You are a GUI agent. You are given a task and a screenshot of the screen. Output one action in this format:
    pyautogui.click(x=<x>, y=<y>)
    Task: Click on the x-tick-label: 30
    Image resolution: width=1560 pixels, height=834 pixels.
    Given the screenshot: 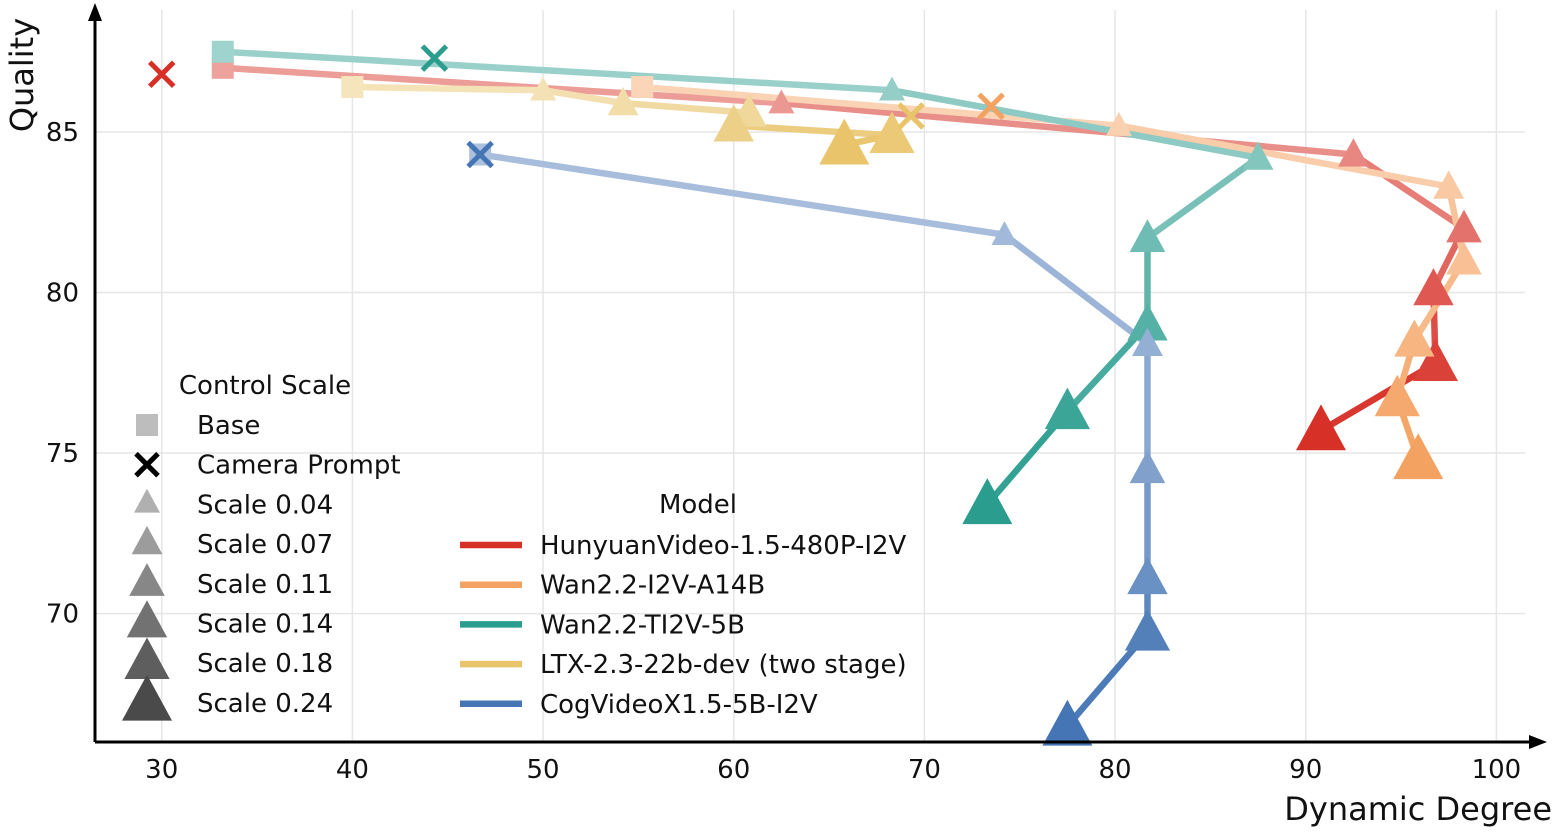 What is the action you would take?
    pyautogui.click(x=161, y=770)
    